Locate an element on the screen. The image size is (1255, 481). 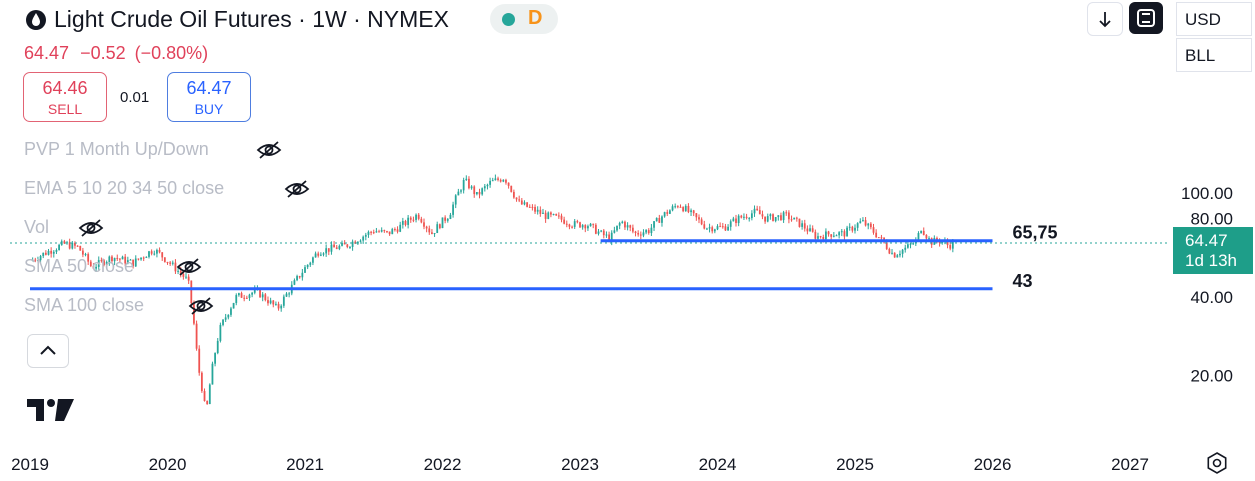
download-button is located at coordinates (1105, 19).